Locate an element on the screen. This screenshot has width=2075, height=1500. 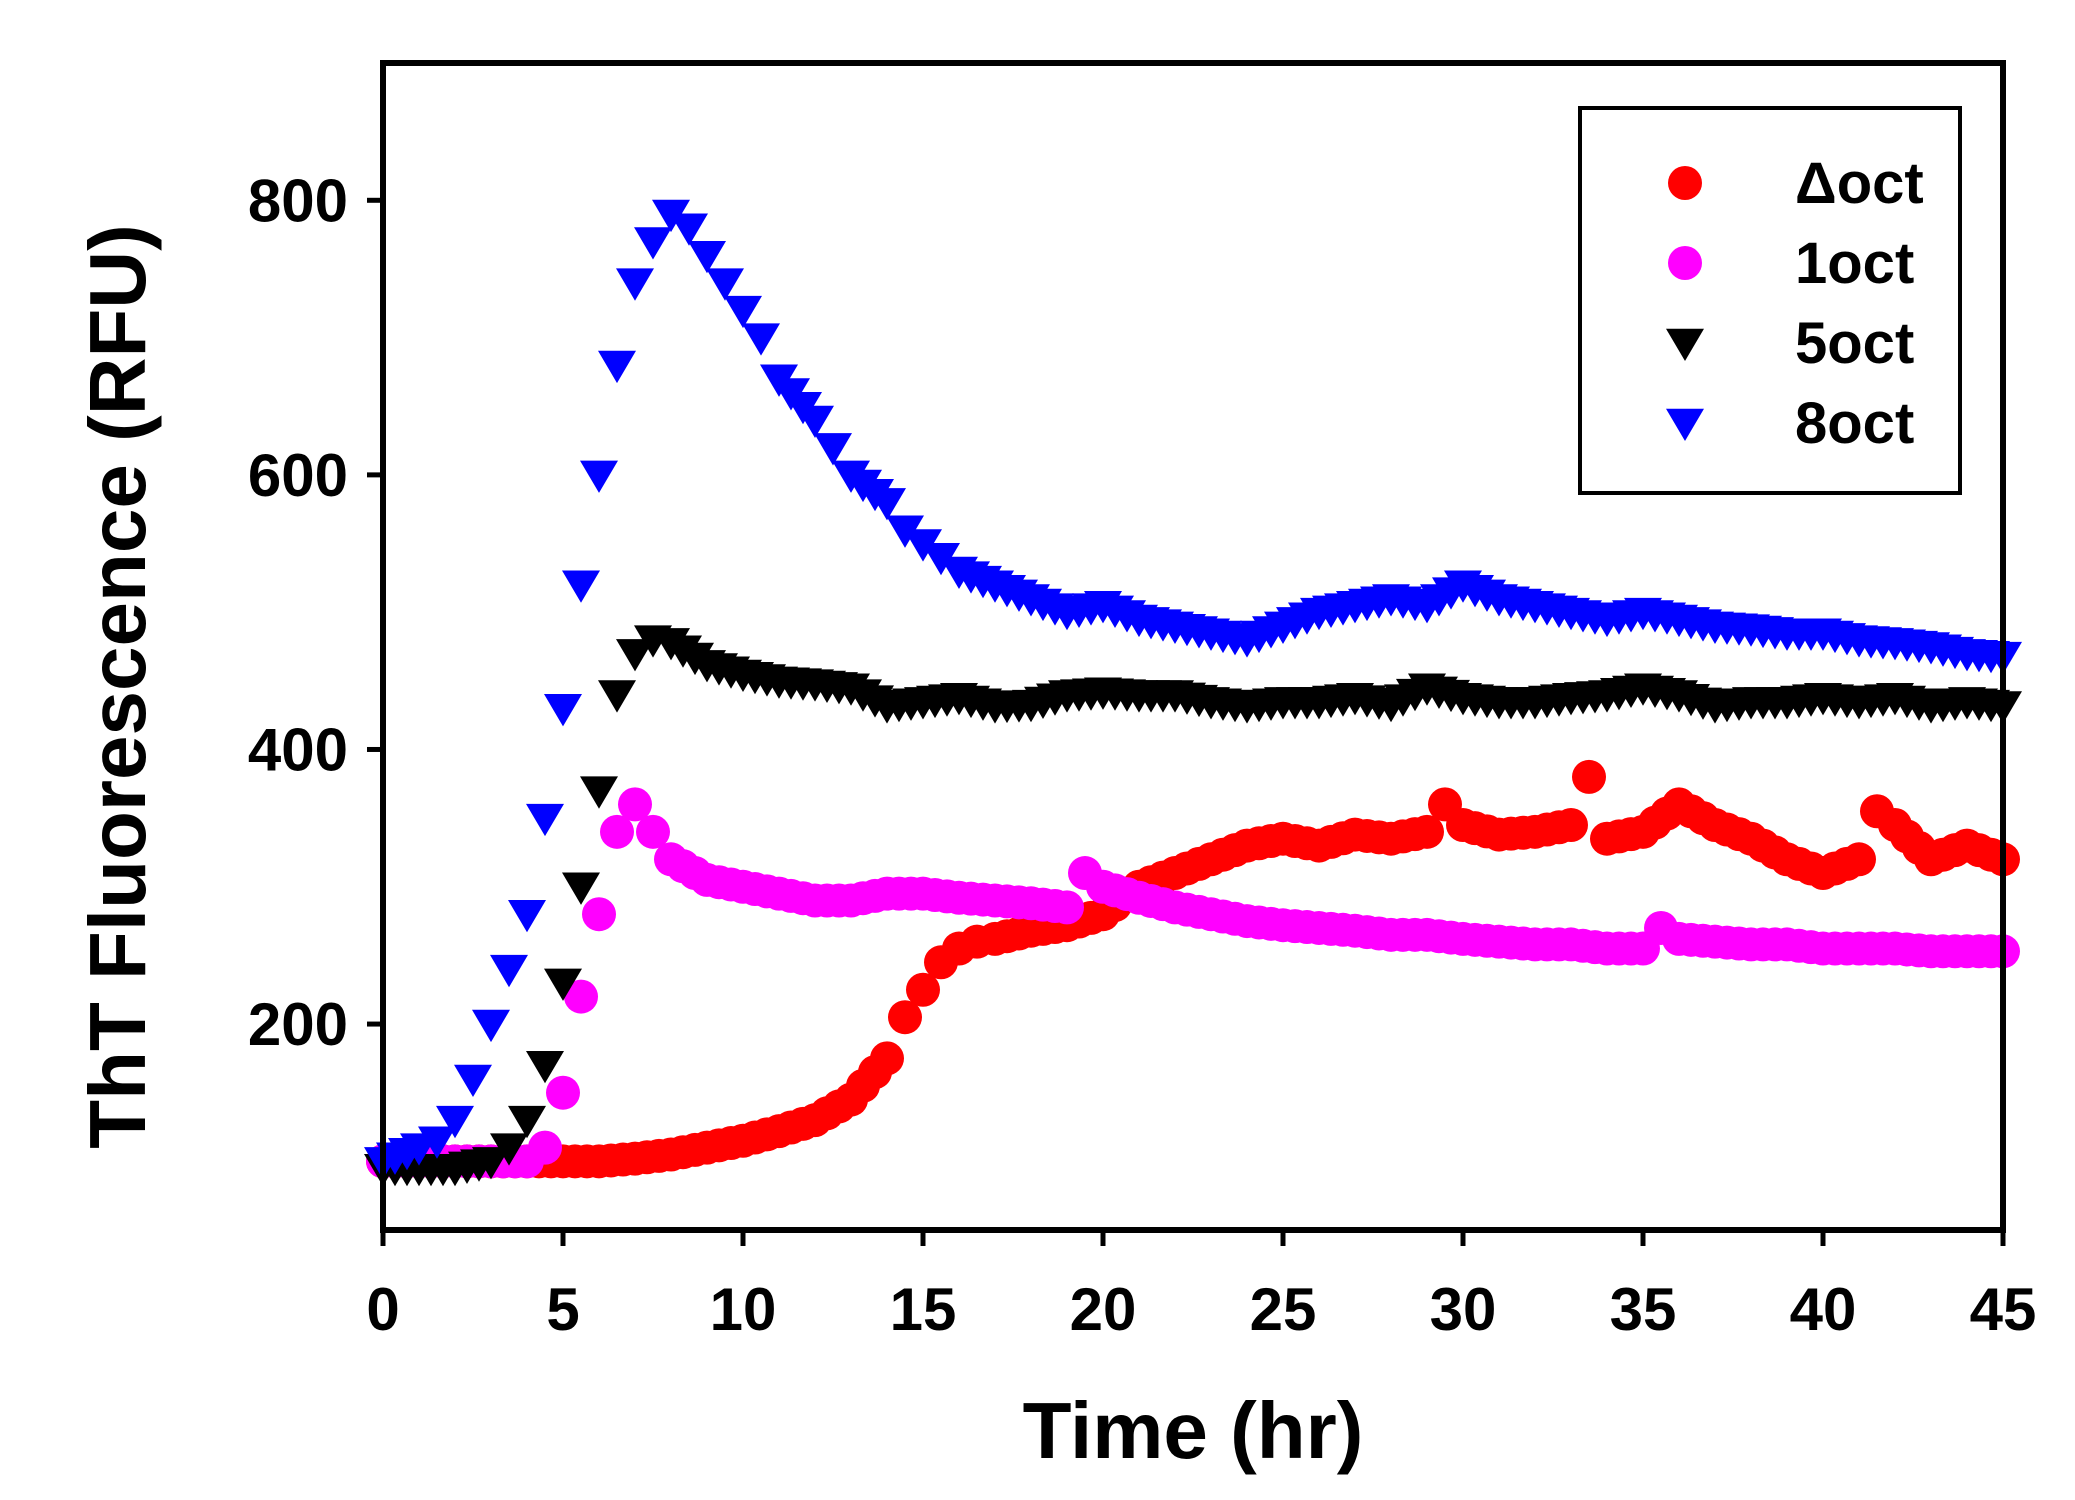
legend: Δoct 1oct 5oct 8oct is located at coordinates (1770, 300).